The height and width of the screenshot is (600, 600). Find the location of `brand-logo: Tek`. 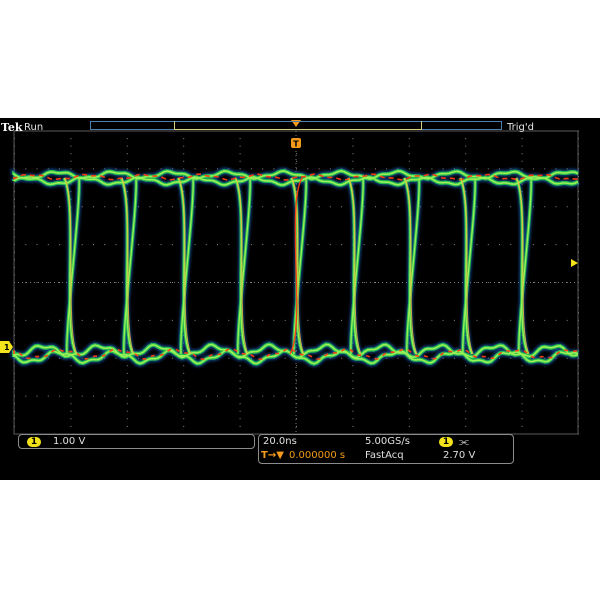

brand-logo: Tek is located at coordinates (12, 127).